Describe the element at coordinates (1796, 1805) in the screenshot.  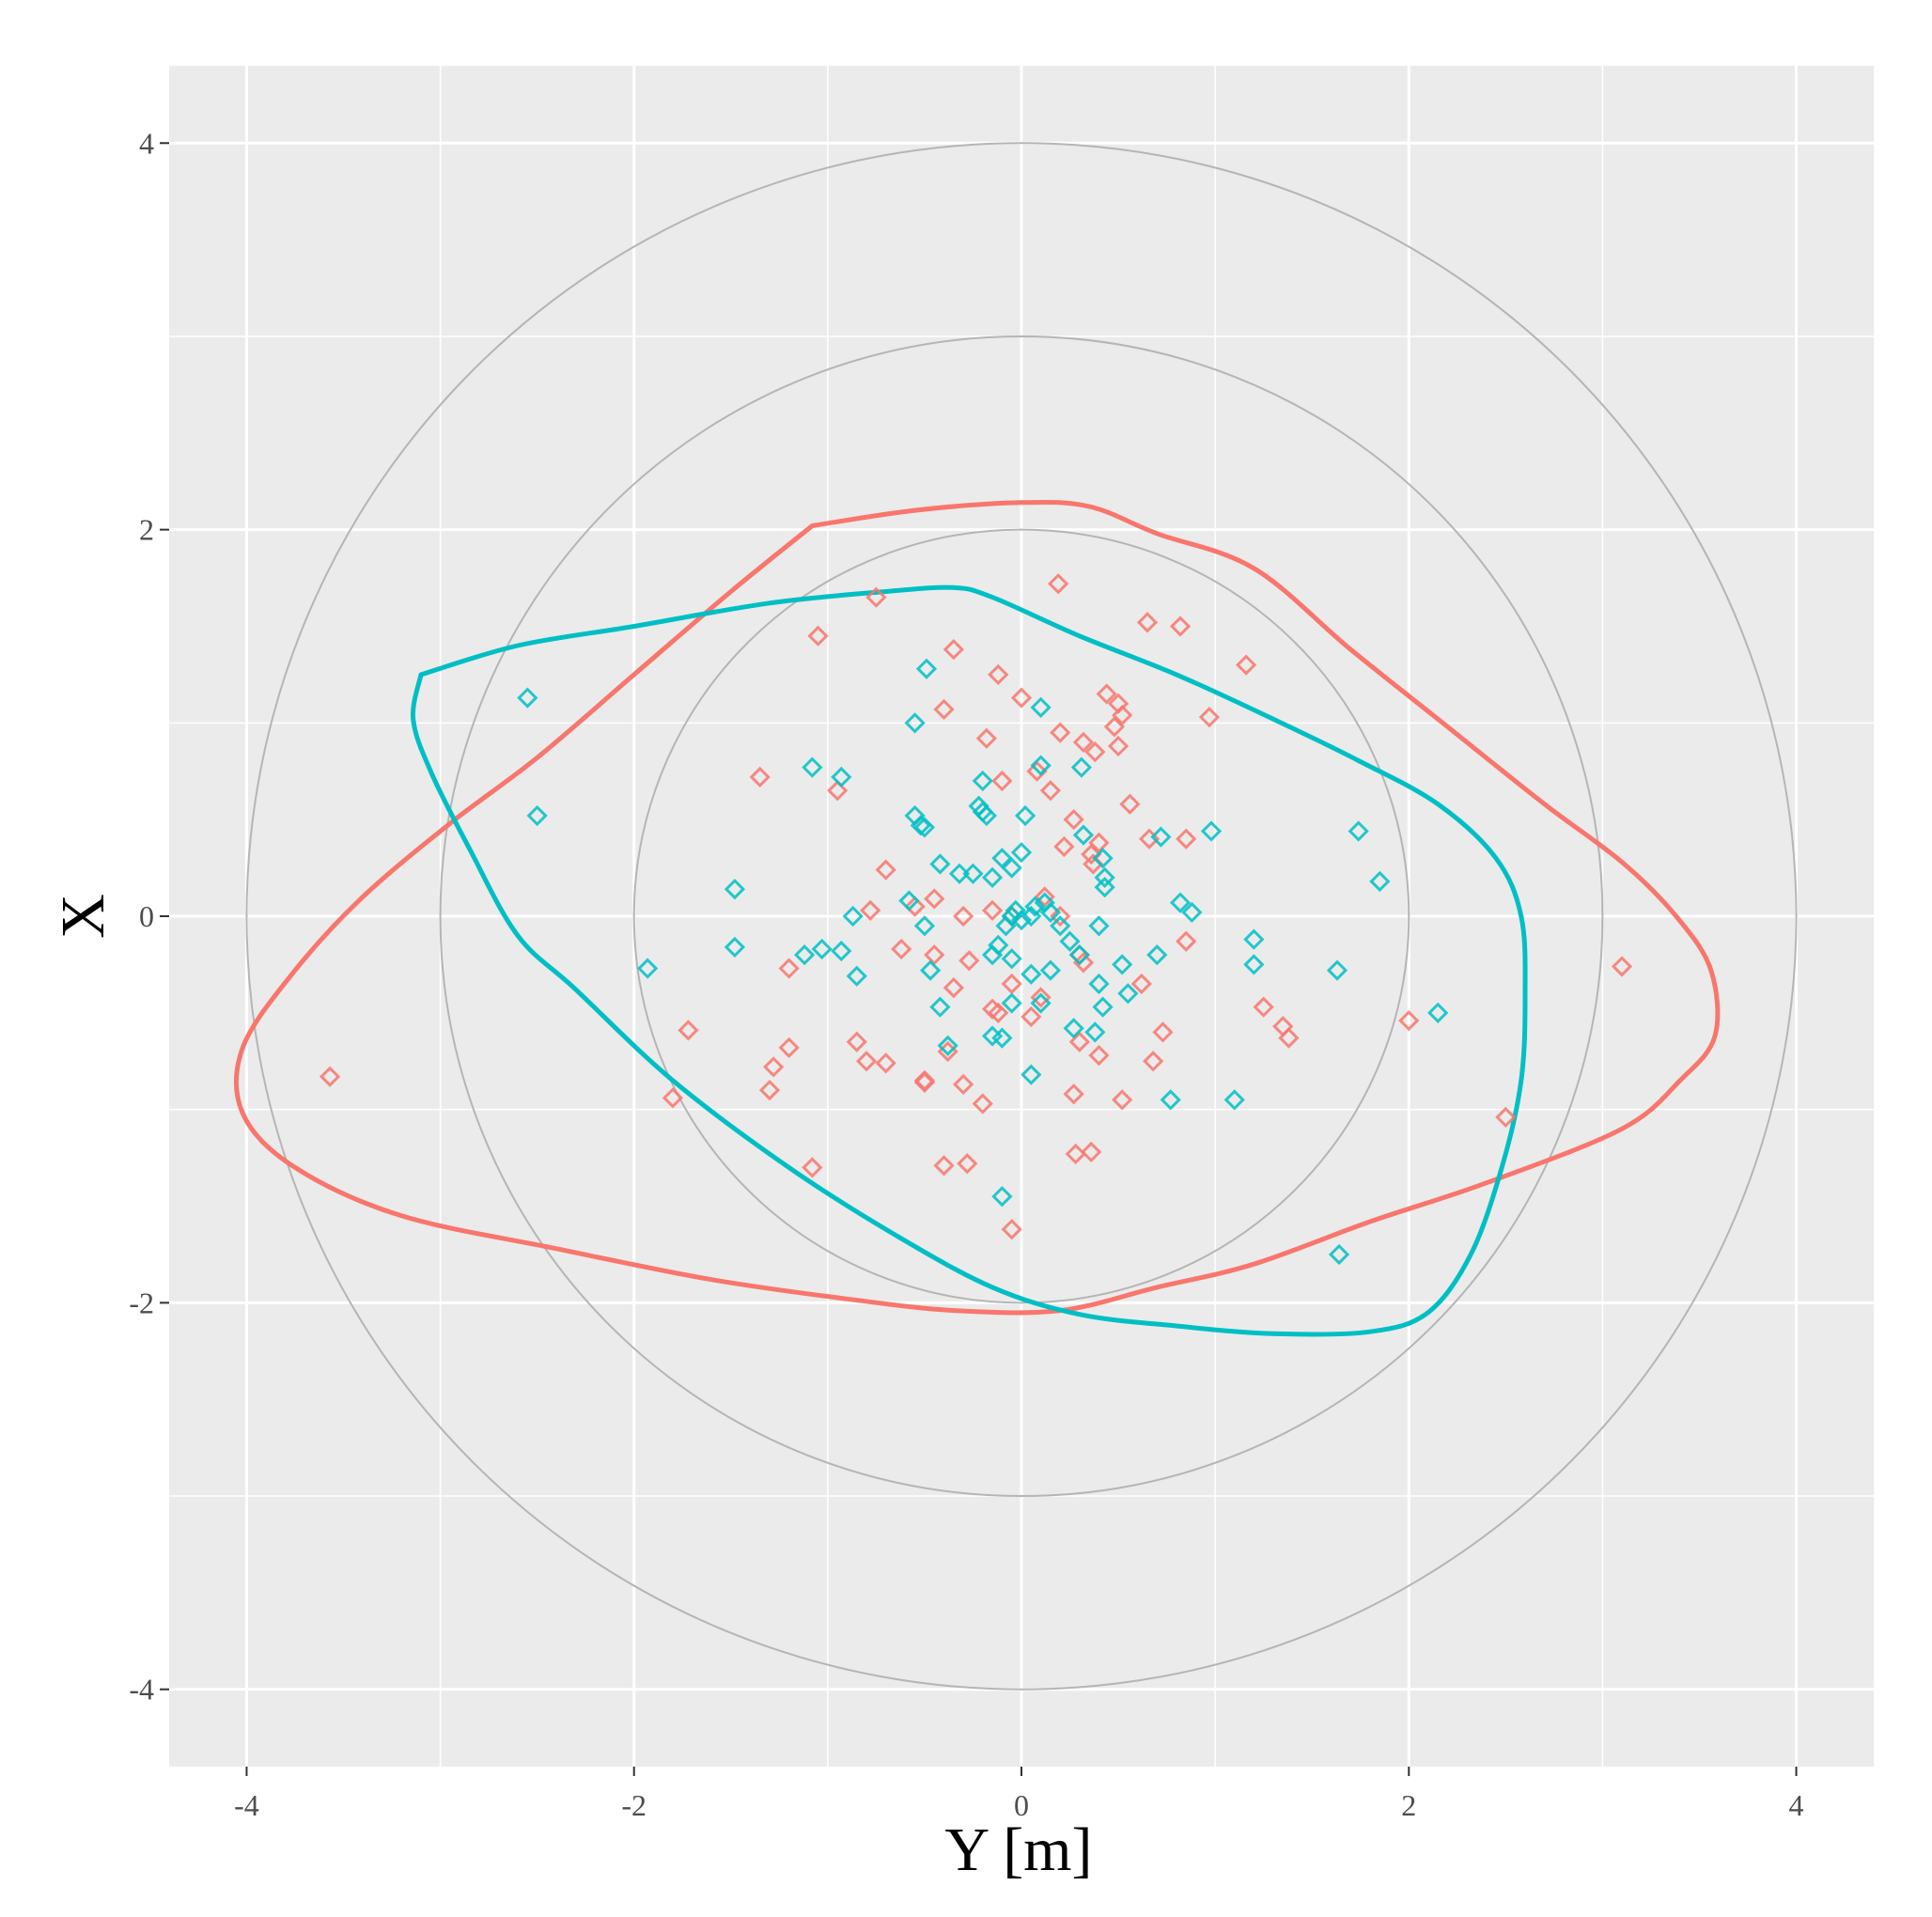
I see `x-tick-label: 4` at that location.